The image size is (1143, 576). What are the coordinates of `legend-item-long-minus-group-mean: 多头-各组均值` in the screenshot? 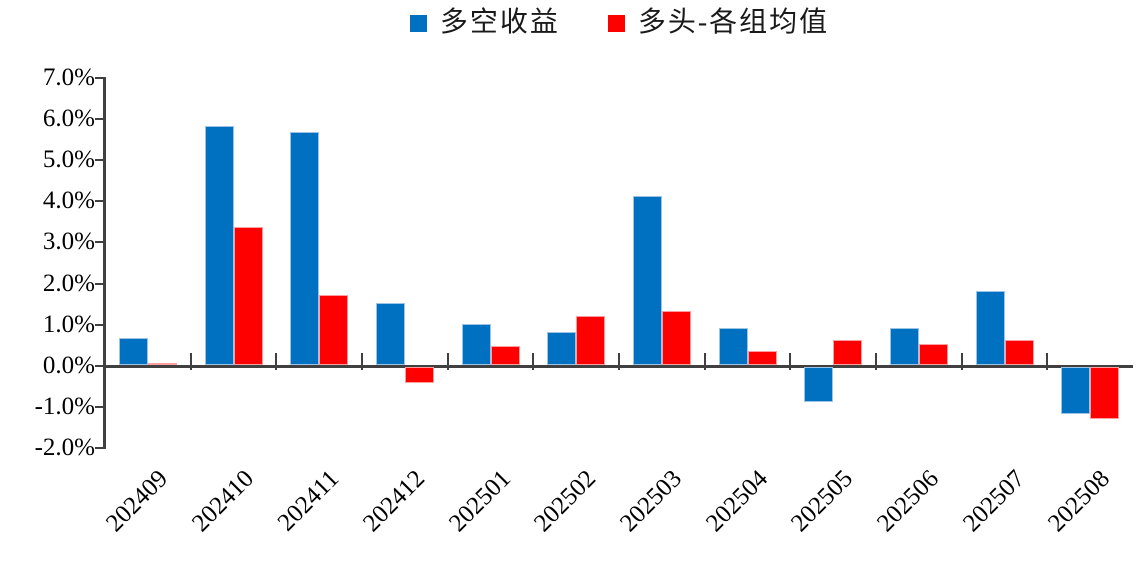 It's located at (718, 23).